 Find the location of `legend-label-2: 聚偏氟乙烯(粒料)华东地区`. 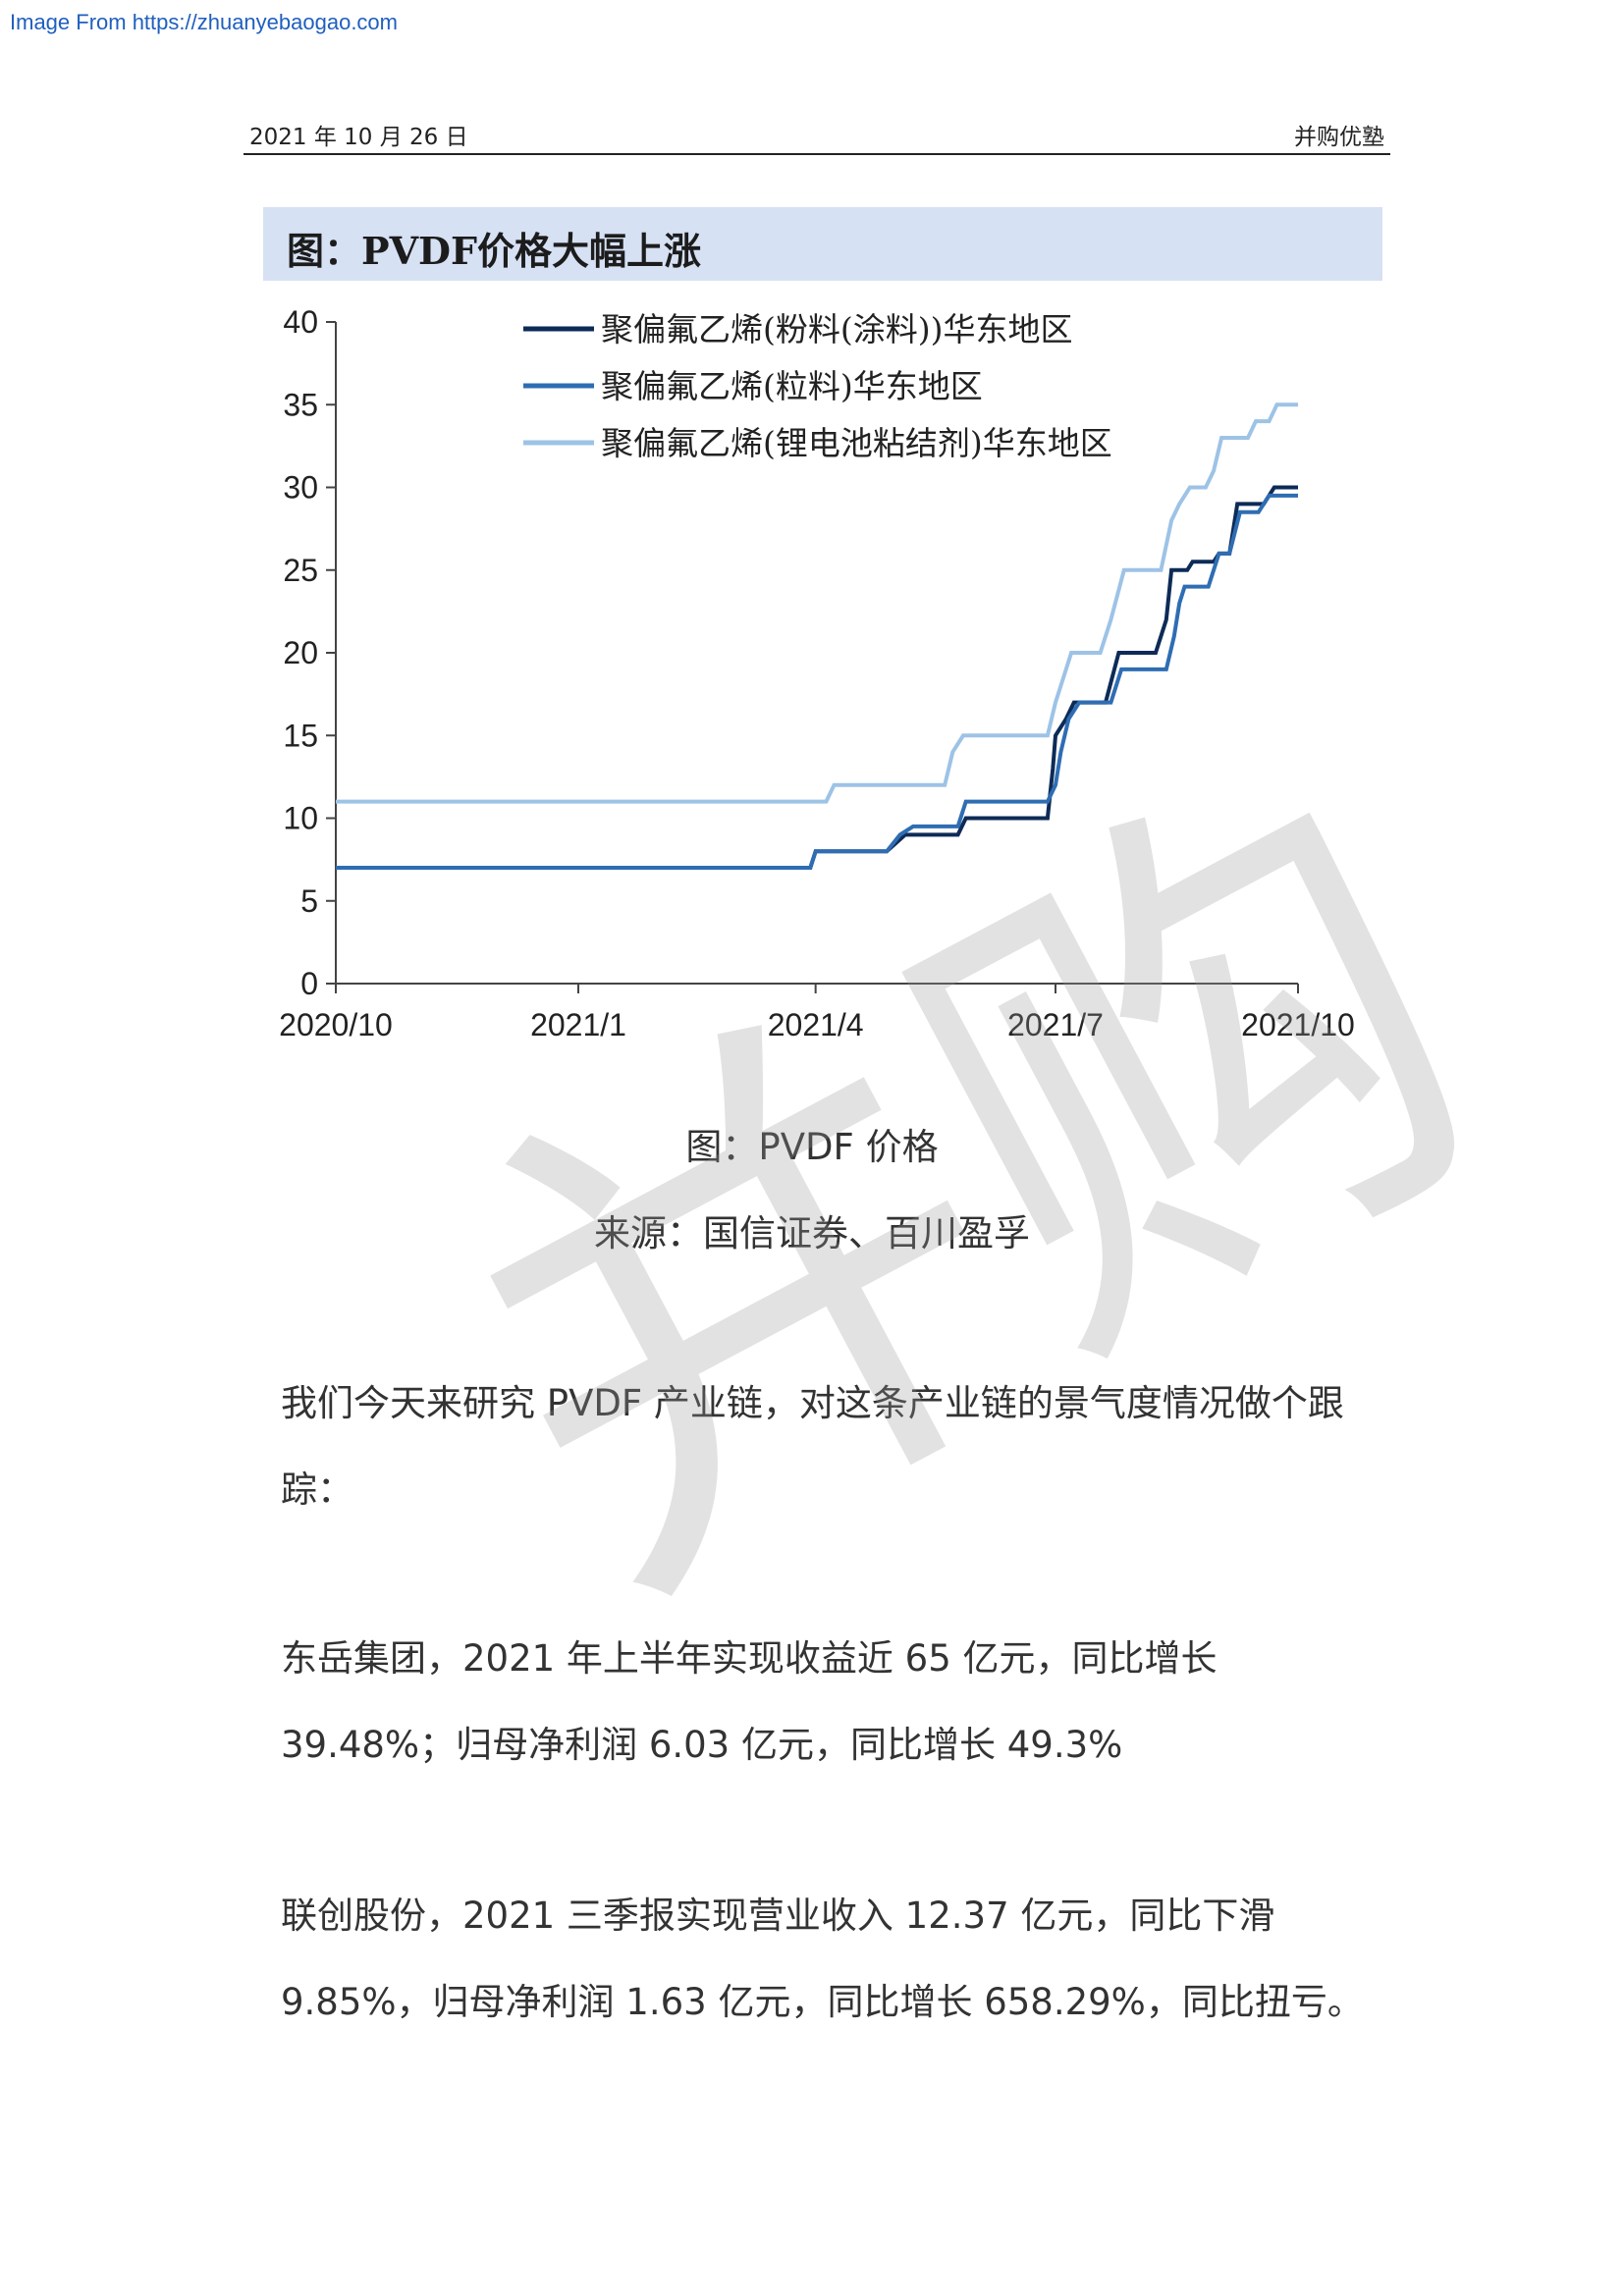

legend-label-2: 聚偏氟乙烯(粒料)华东地区 is located at coordinates (792, 386).